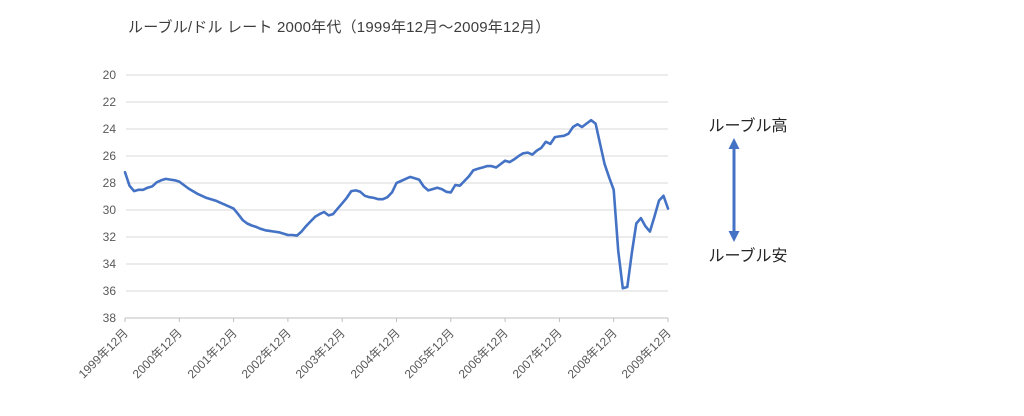 The image size is (1024, 416). I want to click on y-axis-tick-label: 24, so click(109, 129).